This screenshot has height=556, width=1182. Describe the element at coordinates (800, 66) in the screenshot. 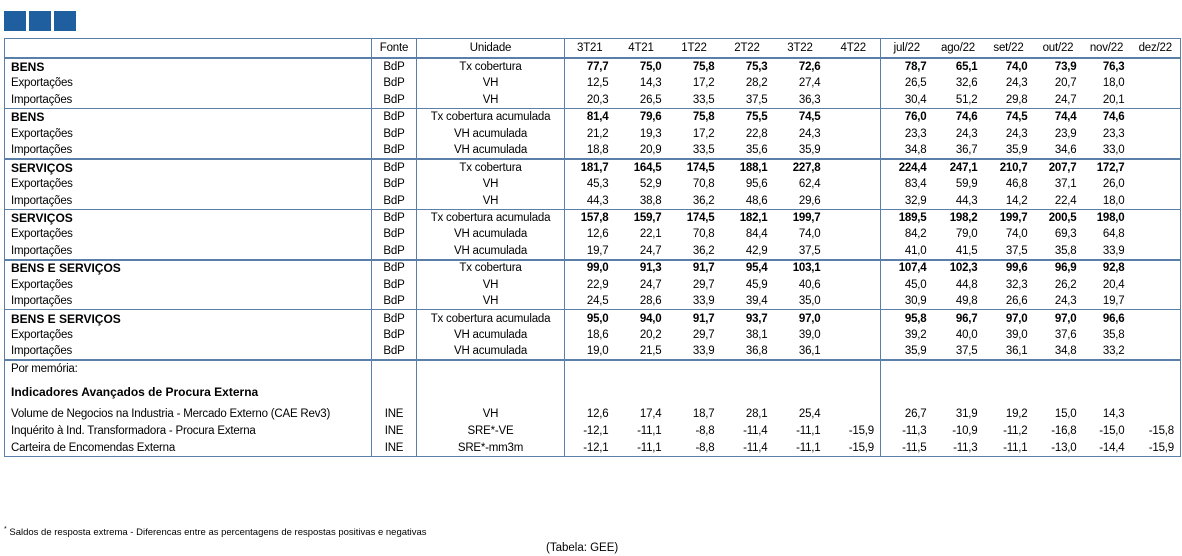

I see `value-cell: 72,6` at that location.